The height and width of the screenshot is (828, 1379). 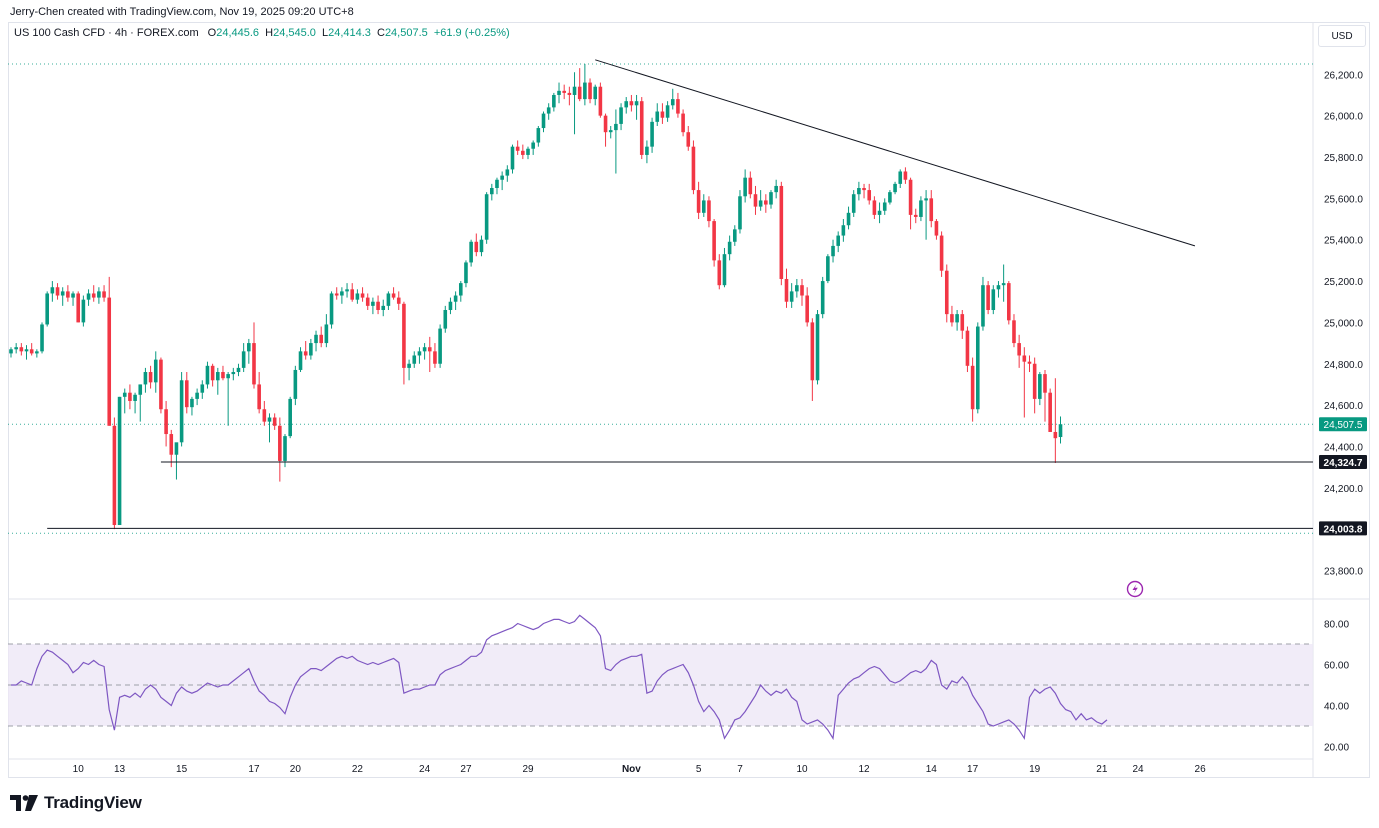 I want to click on high-label: H, so click(x=269, y=33).